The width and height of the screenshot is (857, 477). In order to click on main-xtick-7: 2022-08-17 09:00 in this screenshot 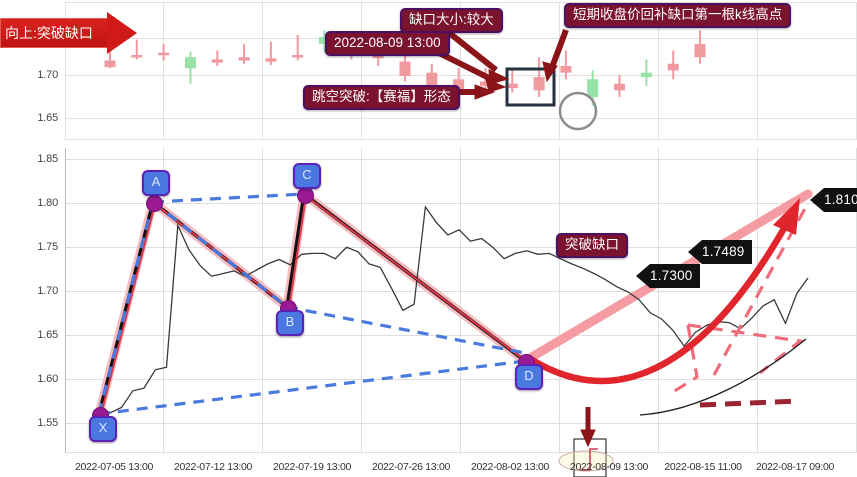, I will do `click(795, 467)`.